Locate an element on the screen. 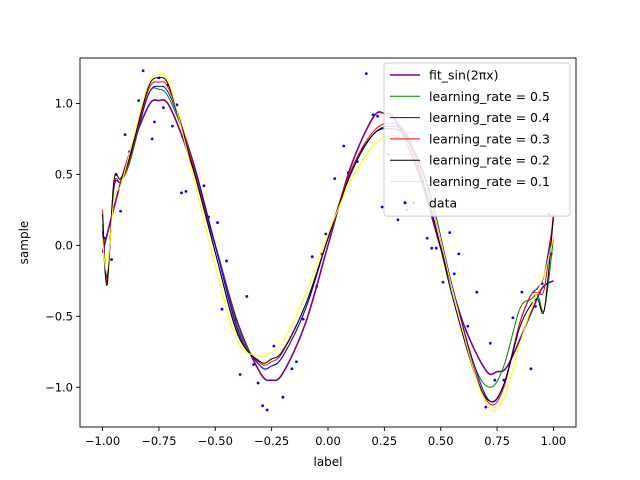 The height and width of the screenshot is (480, 640). x-axis: −1.00 −0.75 −0.50 −0.25 0.00 0.25 0.50 0.75 1.00 is located at coordinates (325, 437).